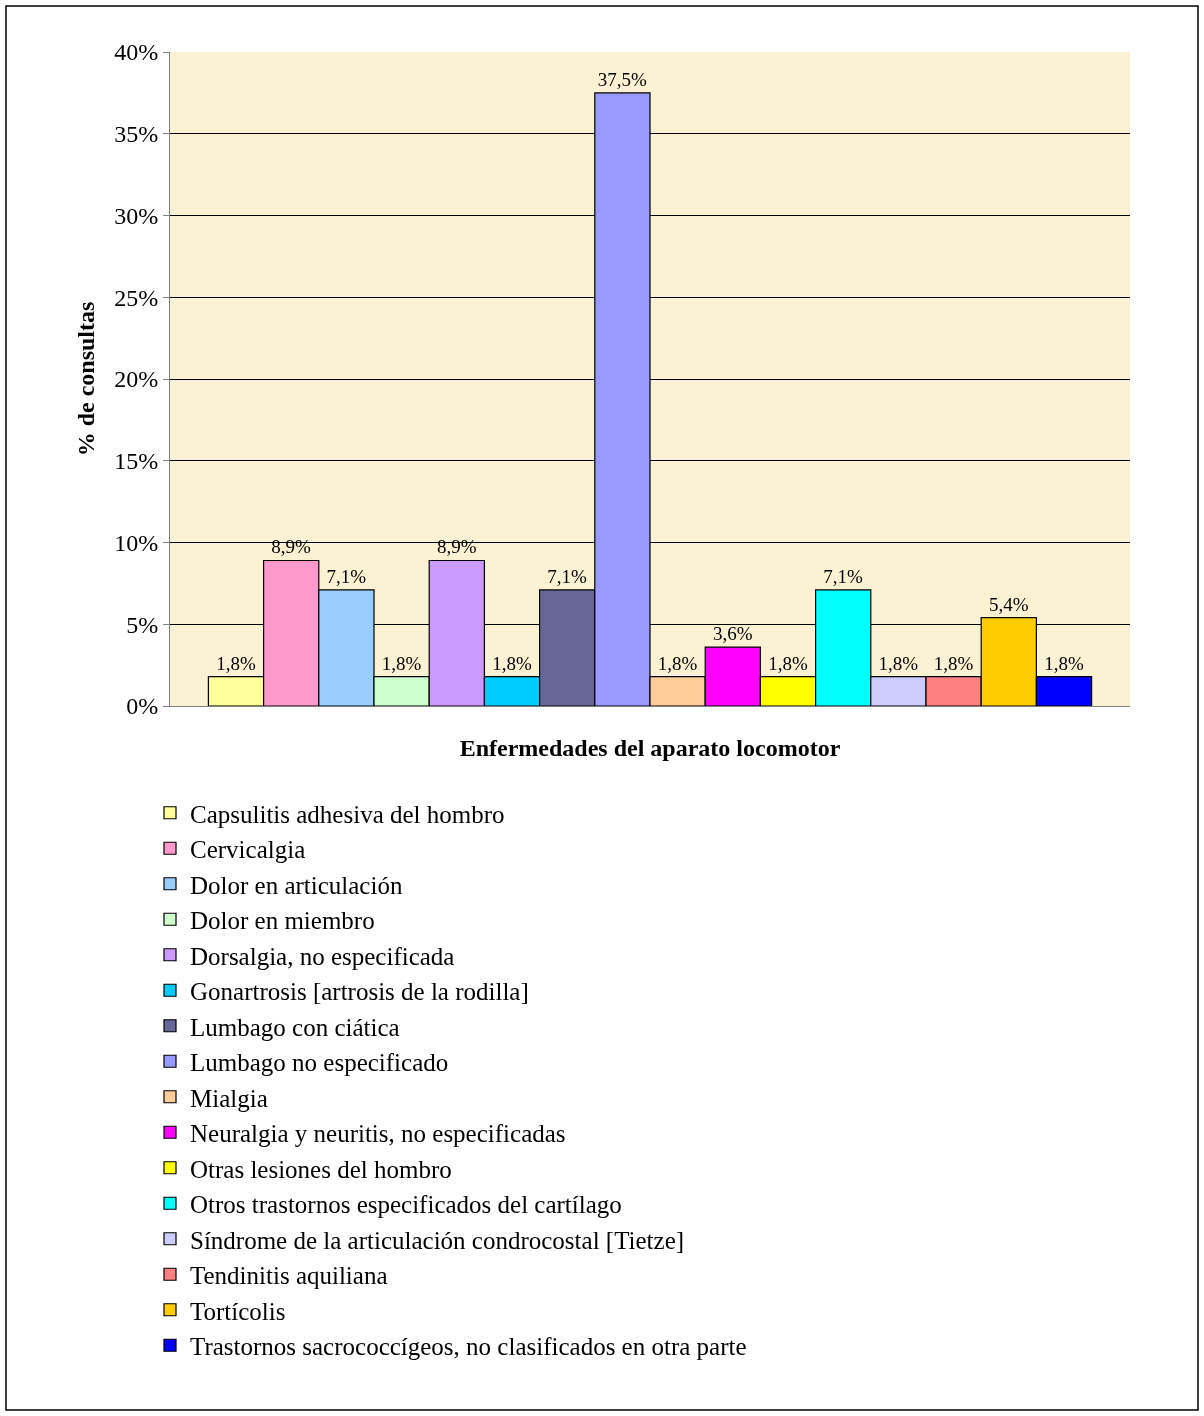 Image resolution: width=1204 pixels, height=1416 pixels. I want to click on data-label: 5,4%, so click(1008, 604).